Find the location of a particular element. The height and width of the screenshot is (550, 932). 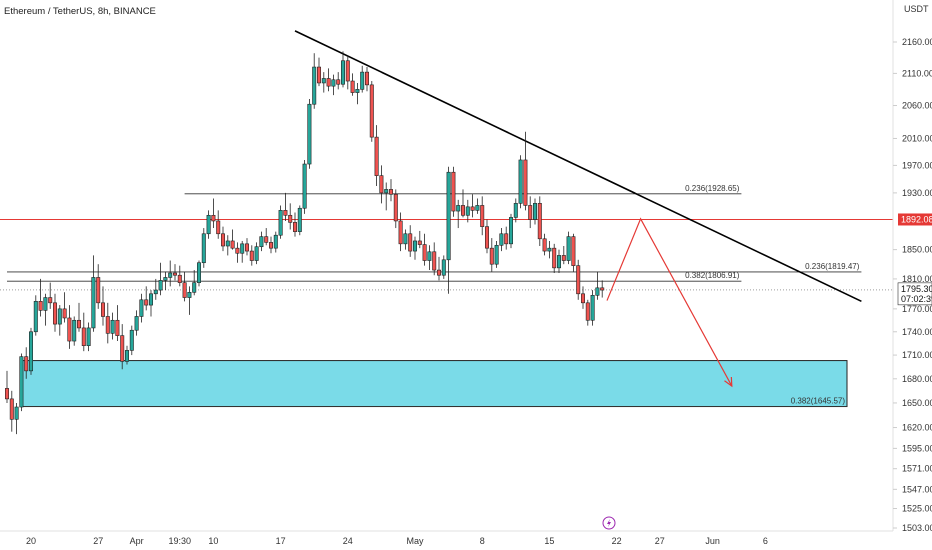

y-tick-label: 1595.00 is located at coordinates (917, 448).